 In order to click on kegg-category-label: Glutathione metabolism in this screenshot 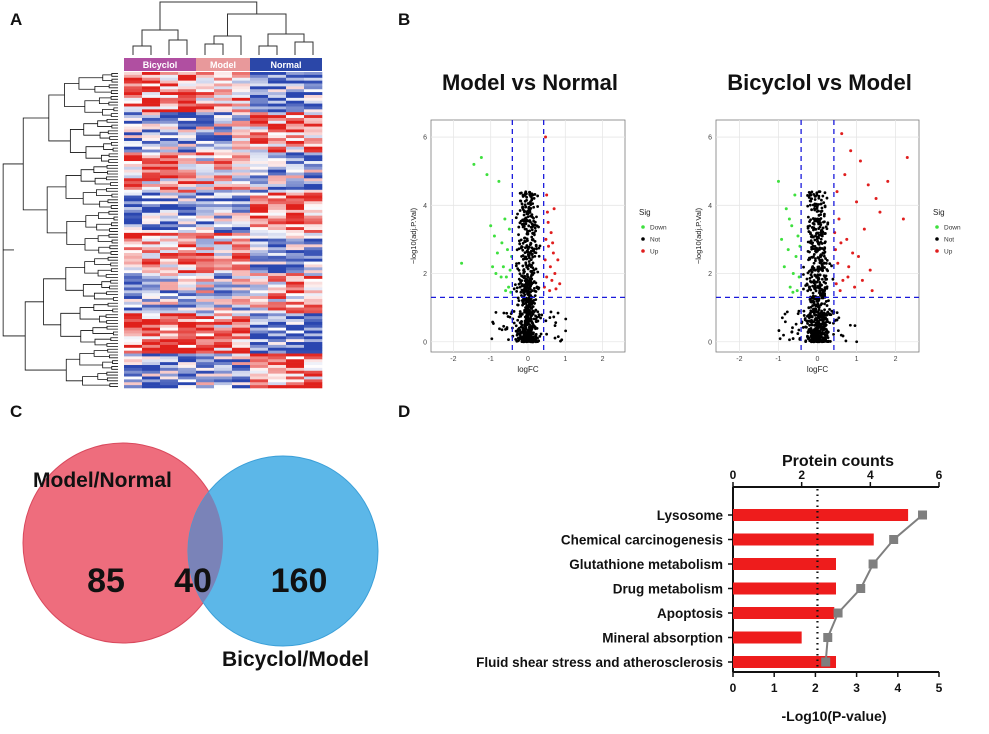, I will do `click(646, 564)`.